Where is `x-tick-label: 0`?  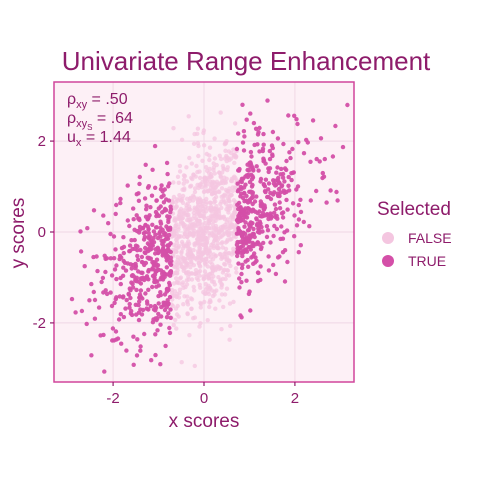
x-tick-label: 0 is located at coordinates (204, 398).